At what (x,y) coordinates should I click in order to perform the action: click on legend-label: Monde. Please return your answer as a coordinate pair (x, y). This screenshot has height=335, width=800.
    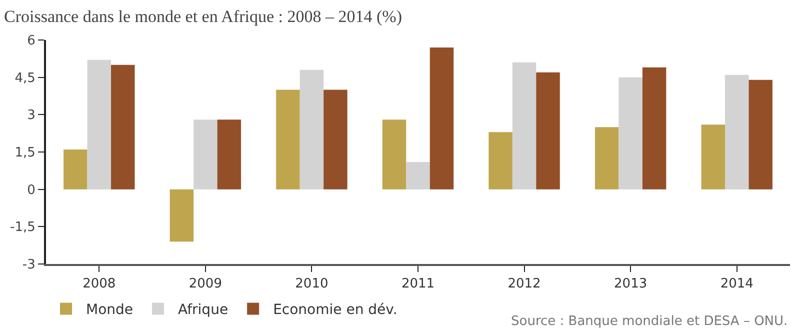
    Looking at the image, I should click on (110, 310).